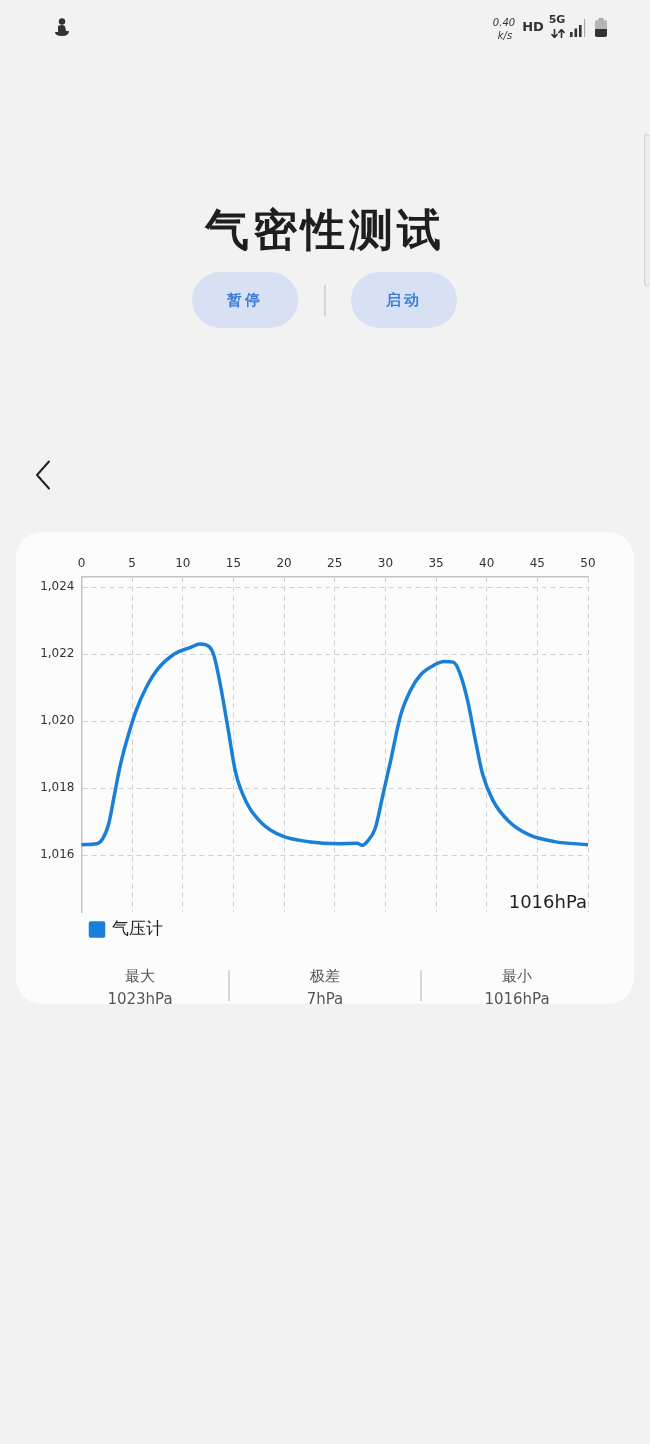  What do you see at coordinates (517, 975) in the screenshot?
I see `text: 最小` at bounding box center [517, 975].